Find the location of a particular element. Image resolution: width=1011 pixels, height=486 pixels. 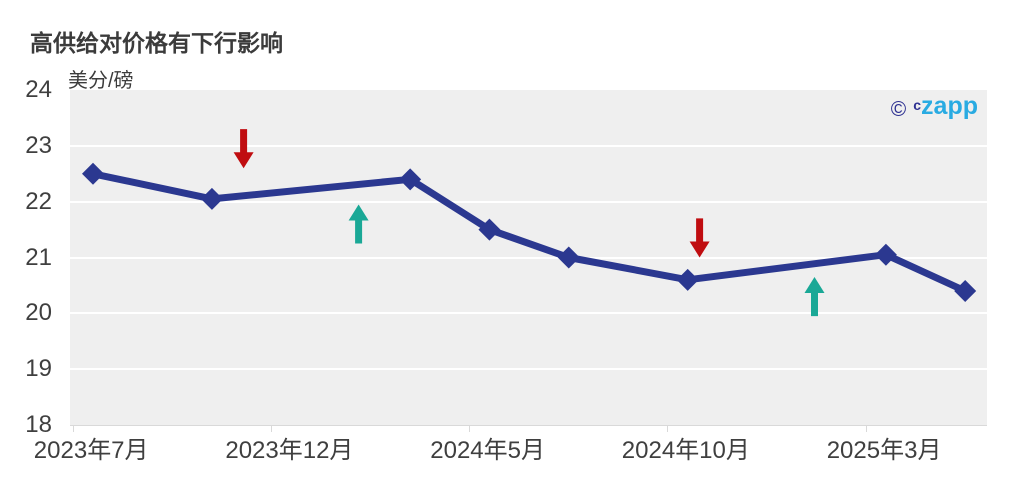

y-tick-label: 24 is located at coordinates (38, 89).